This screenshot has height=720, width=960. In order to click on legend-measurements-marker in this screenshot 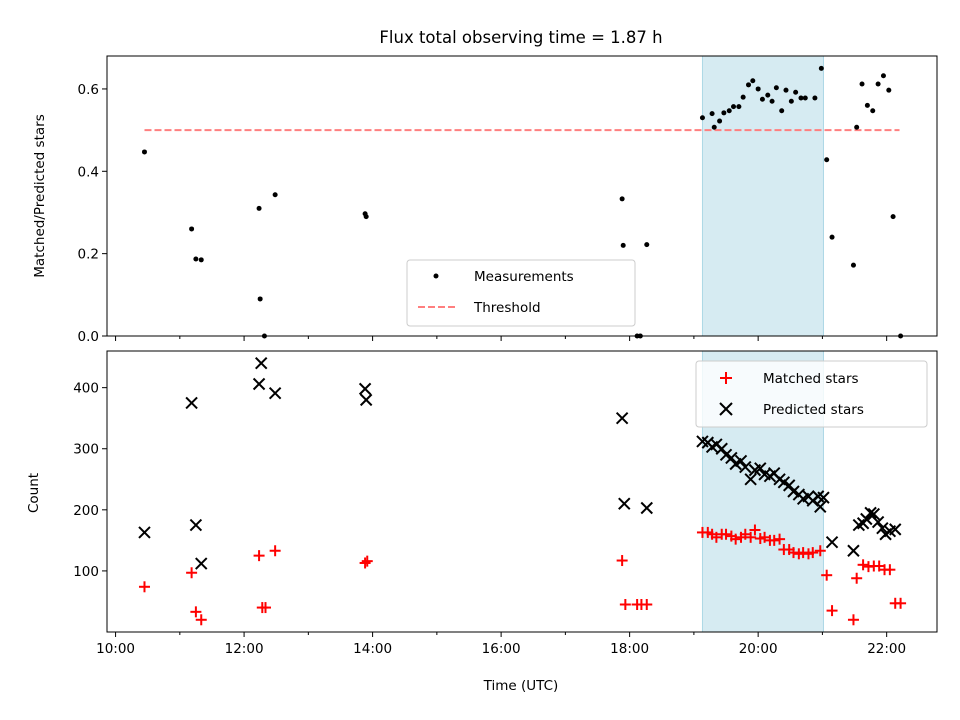, I will do `click(436, 276)`.